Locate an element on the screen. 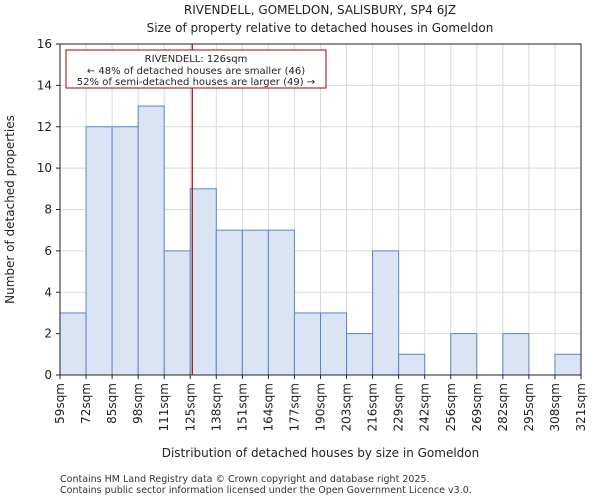  bar-190sqm is located at coordinates (334, 344).